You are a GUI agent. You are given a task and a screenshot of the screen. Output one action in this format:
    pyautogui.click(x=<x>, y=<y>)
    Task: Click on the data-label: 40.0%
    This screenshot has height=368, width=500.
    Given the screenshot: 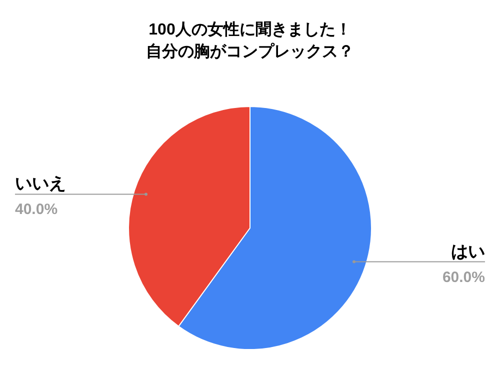 What is the action you would take?
    pyautogui.click(x=36, y=209)
    